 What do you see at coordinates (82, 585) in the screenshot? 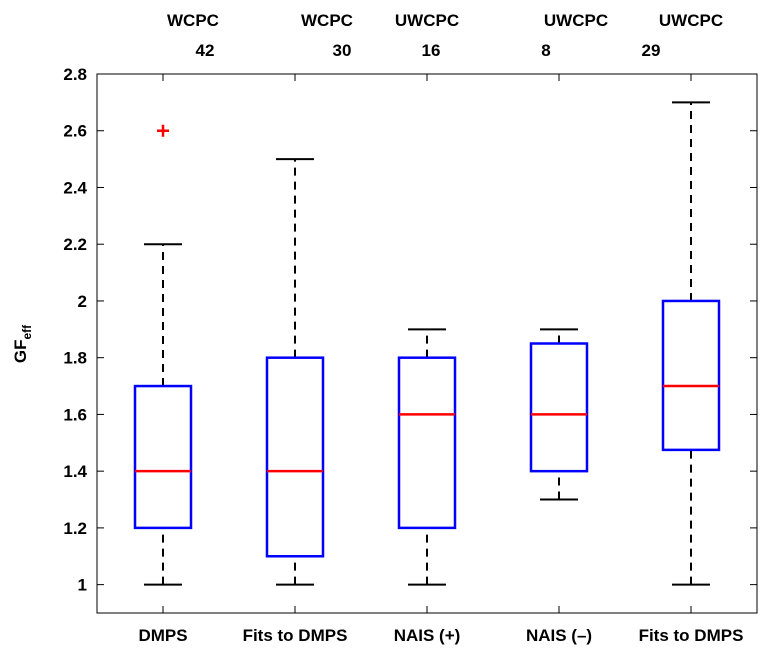
I see `y-tick-label: 1` at bounding box center [82, 585].